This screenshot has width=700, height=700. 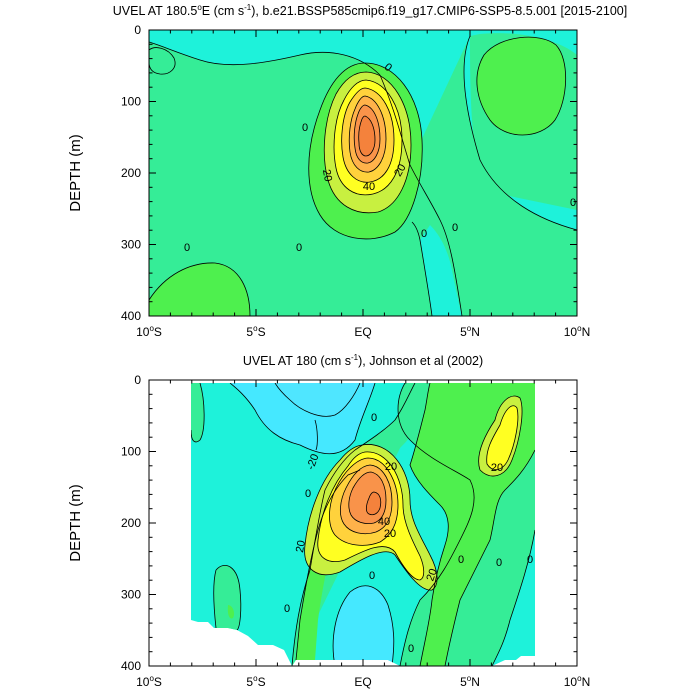 What do you see at coordinates (422, 269) in the screenshot?
I see `p1-contour-0-d` at bounding box center [422, 269].